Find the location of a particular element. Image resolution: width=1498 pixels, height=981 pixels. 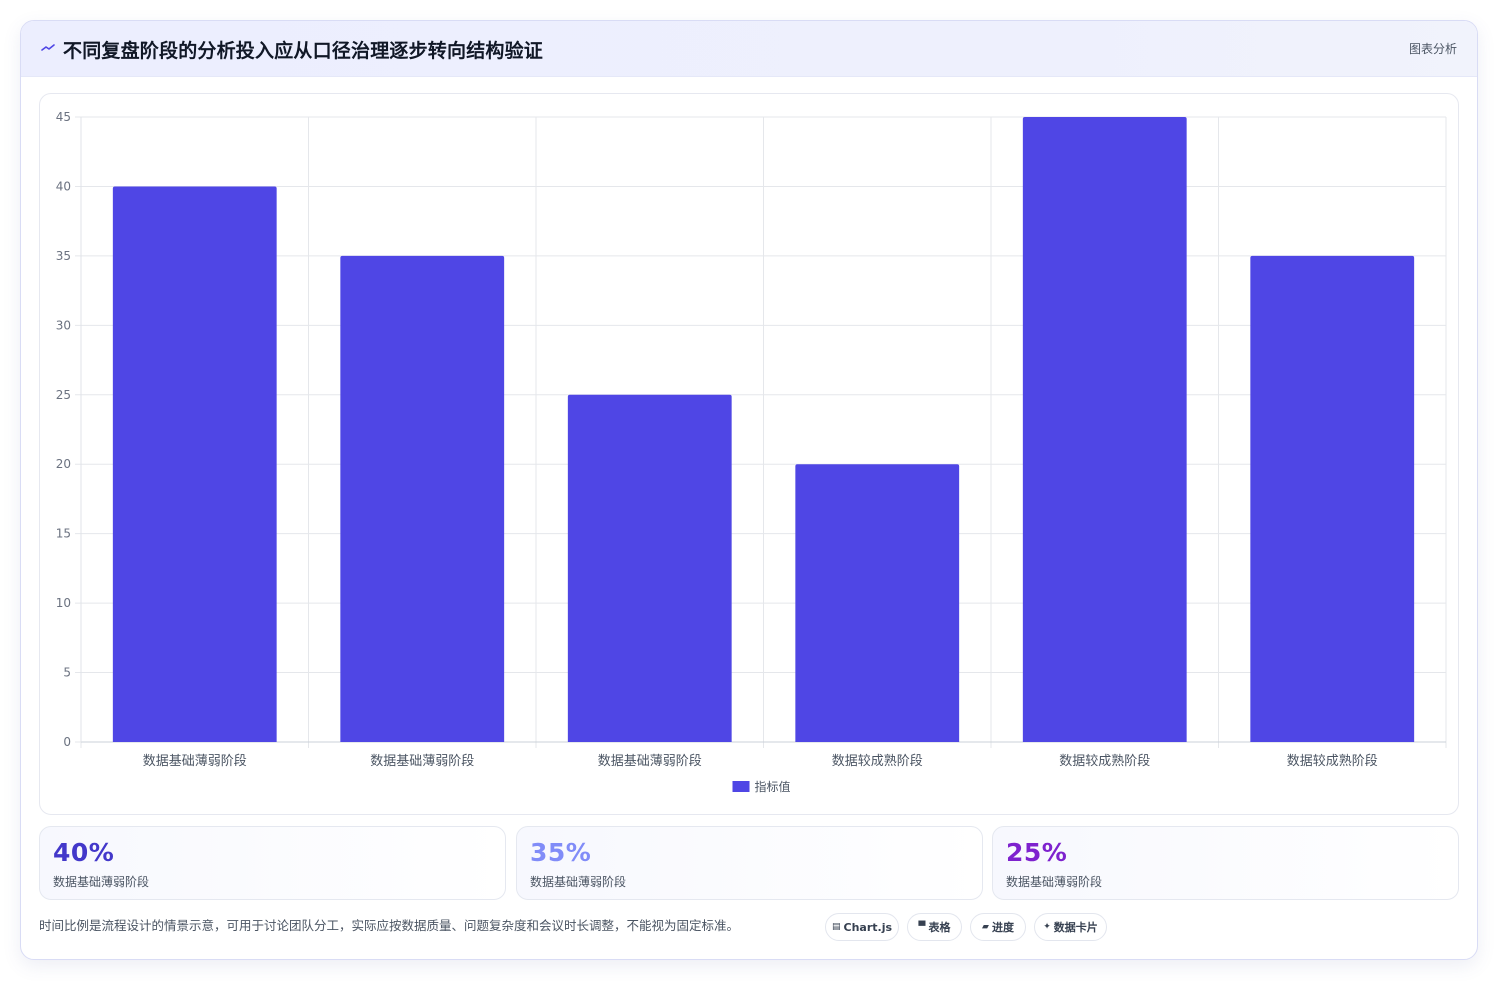

pill-label: 进度 is located at coordinates (1002, 927).